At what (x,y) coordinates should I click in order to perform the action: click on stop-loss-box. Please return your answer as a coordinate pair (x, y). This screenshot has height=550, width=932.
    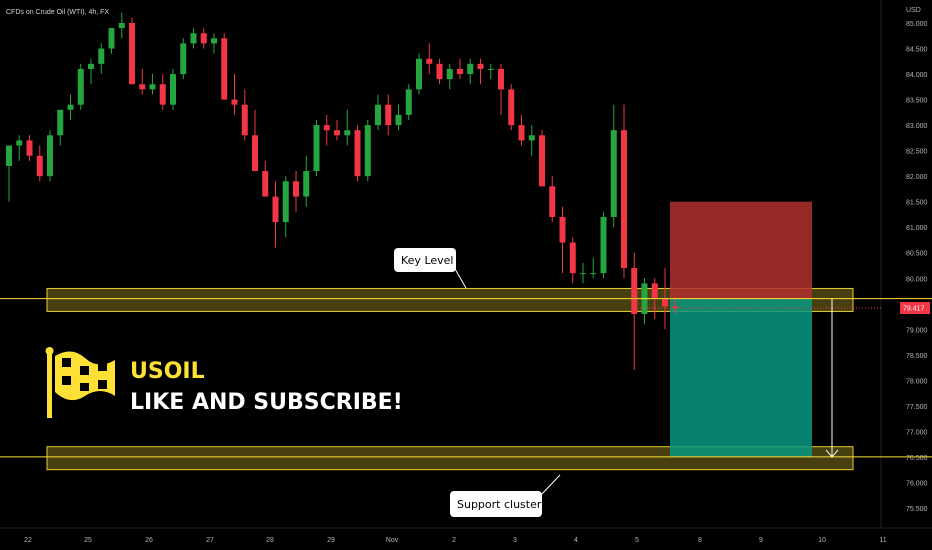
    Looking at the image, I should click on (741, 250).